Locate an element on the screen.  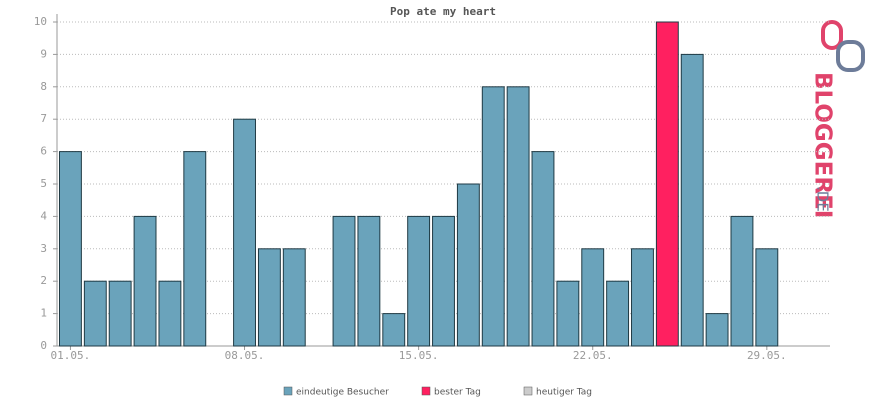
y-tick-label: 0 is located at coordinates (43, 345).